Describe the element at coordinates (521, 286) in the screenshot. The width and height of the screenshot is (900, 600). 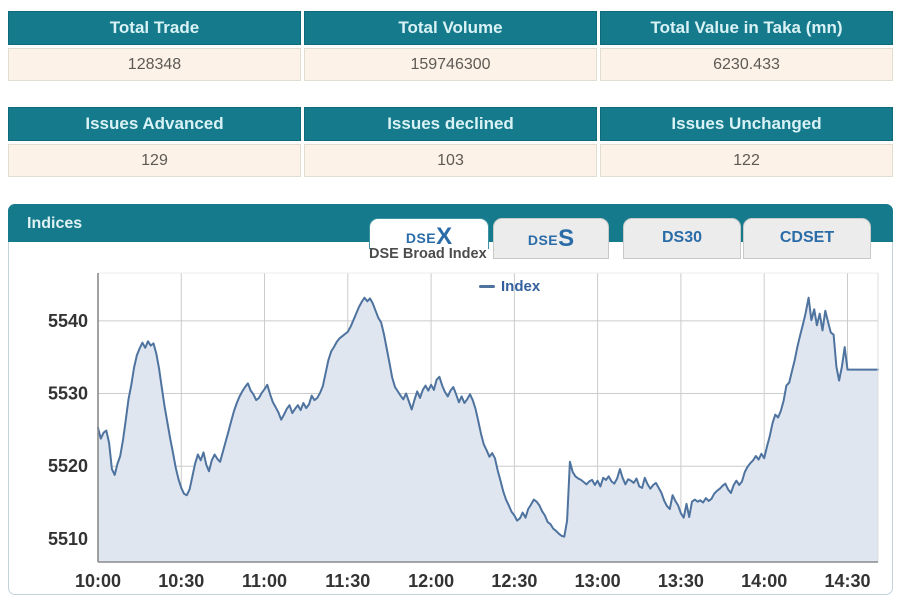
I see `legend-label: Index` at that location.